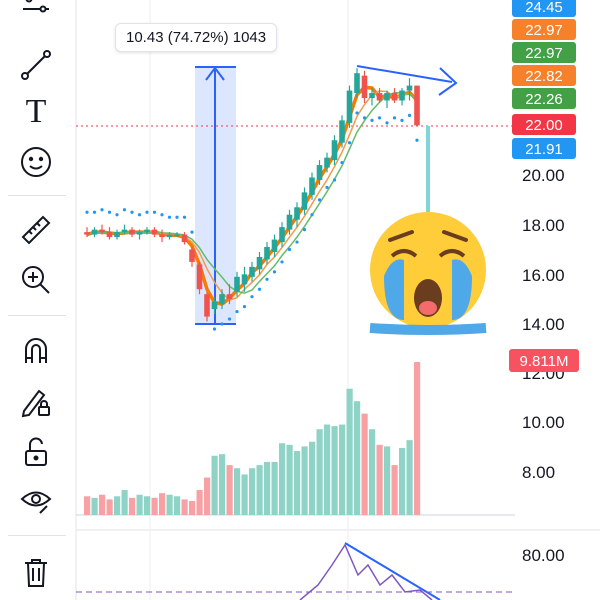 This screenshot has height=600, width=600. I want to click on price-axis-label: 10.00, so click(543, 422).